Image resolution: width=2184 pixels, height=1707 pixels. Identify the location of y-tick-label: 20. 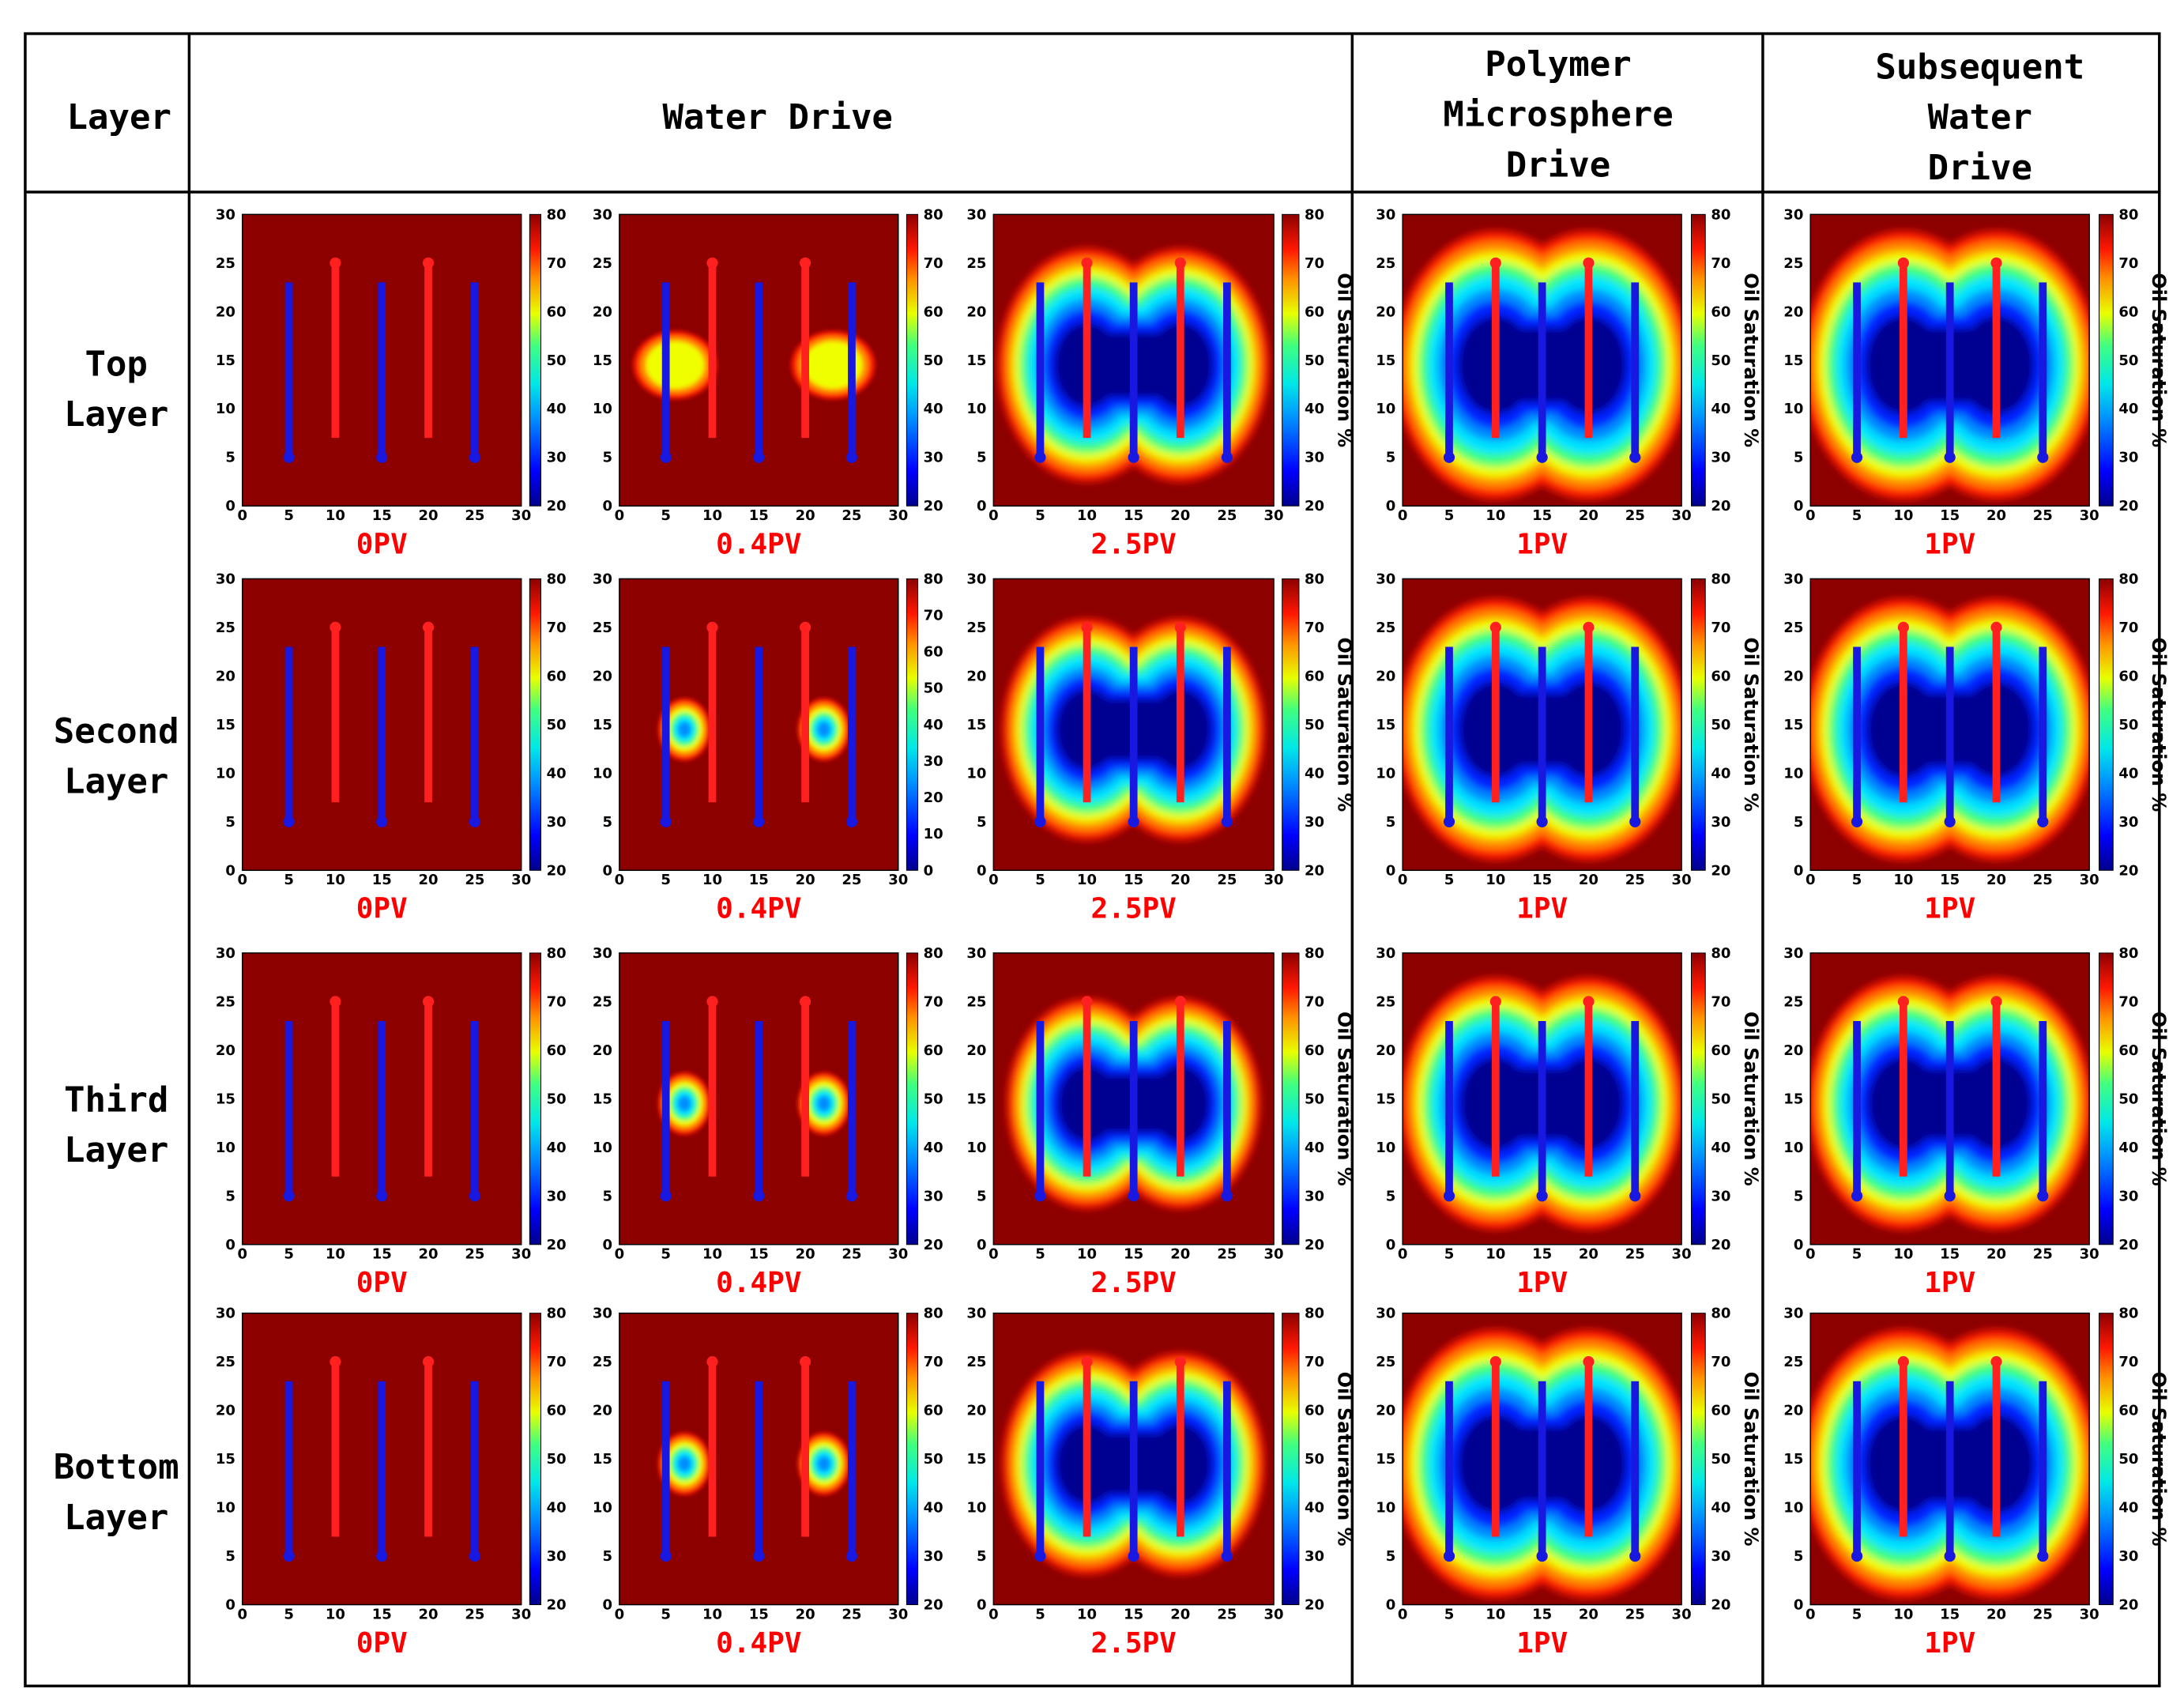
(1385, 1411).